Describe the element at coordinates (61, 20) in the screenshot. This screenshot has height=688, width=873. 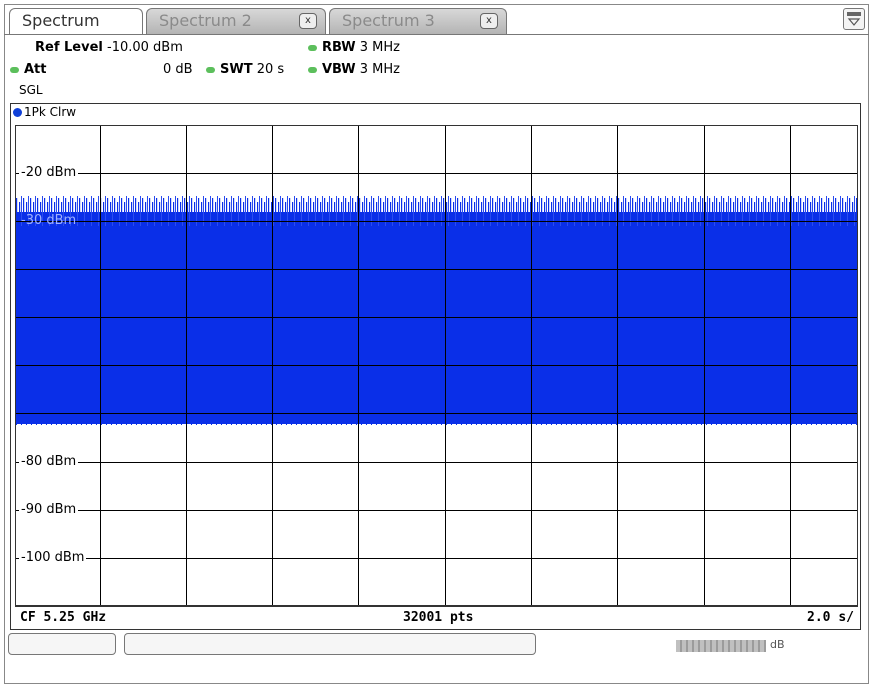
I see `tab-label: Spectrum` at that location.